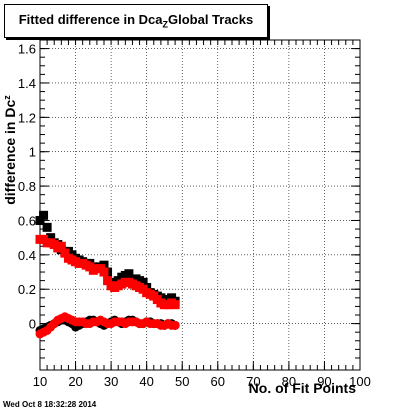  I want to click on x-tick-label: 10, so click(40, 381).